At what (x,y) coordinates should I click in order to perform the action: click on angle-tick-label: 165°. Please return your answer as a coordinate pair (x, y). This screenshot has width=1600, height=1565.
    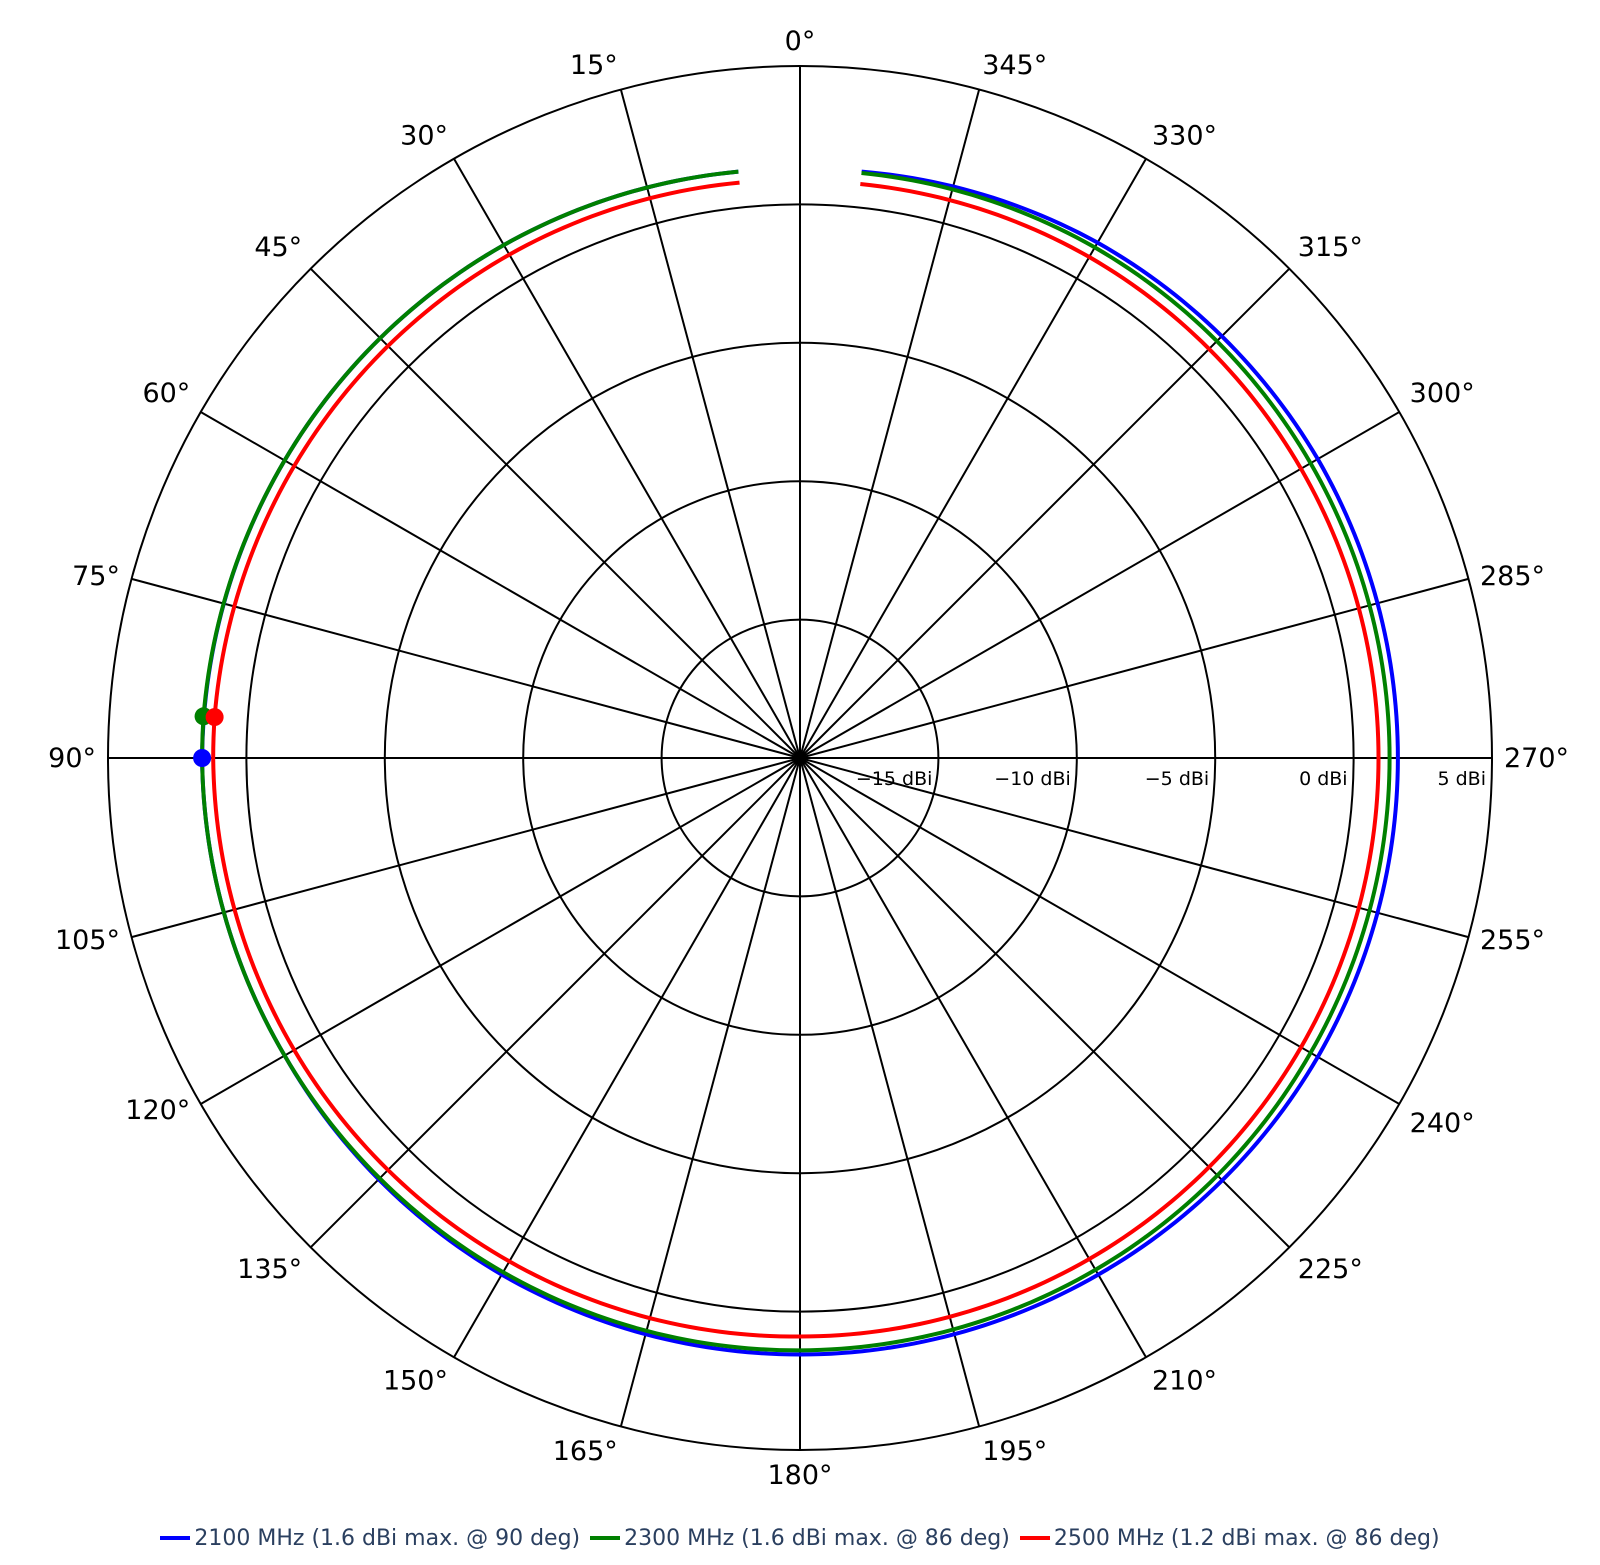
    Looking at the image, I should click on (585, 1451).